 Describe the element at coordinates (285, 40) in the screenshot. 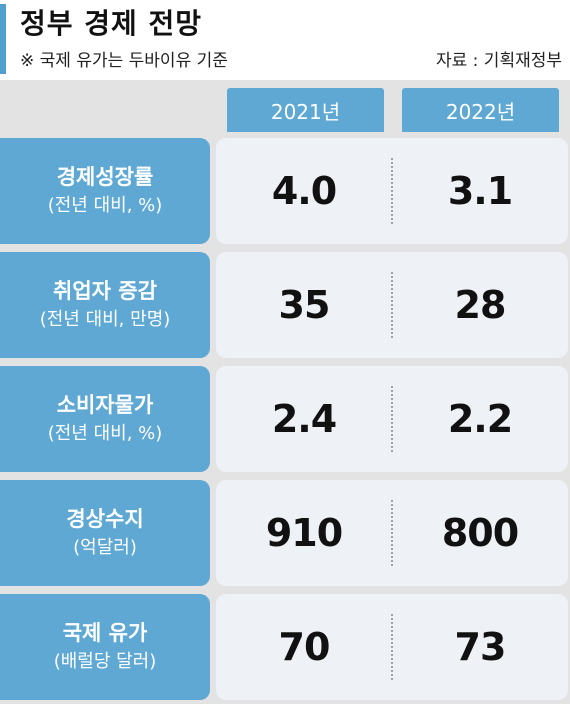

I see `header: 정부 경제 전망 ※ 국제 유가는 두바이유 기준 자료 : 기획재정부` at that location.